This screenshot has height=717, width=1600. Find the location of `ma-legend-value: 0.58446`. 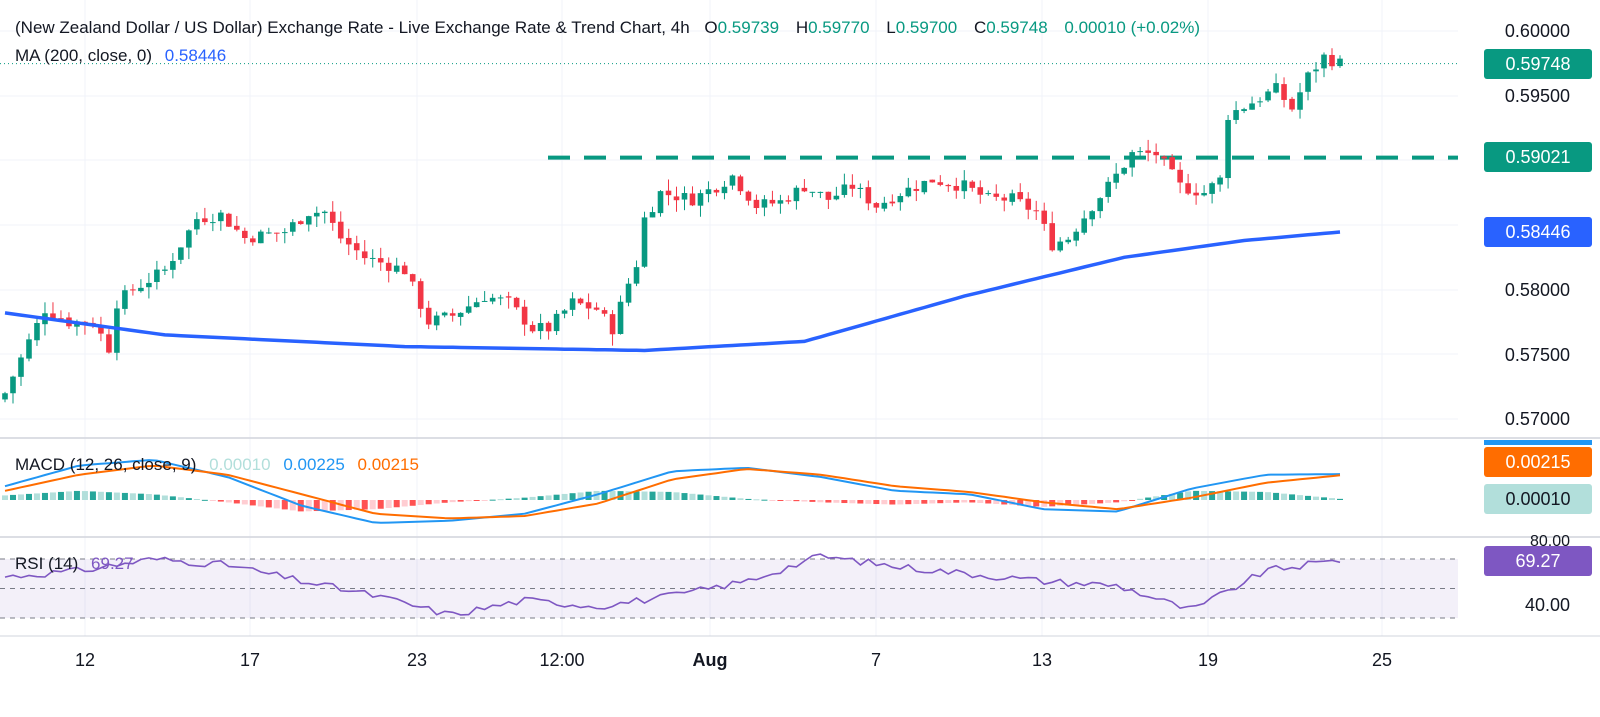

ma-legend-value: 0.58446 is located at coordinates (195, 55).